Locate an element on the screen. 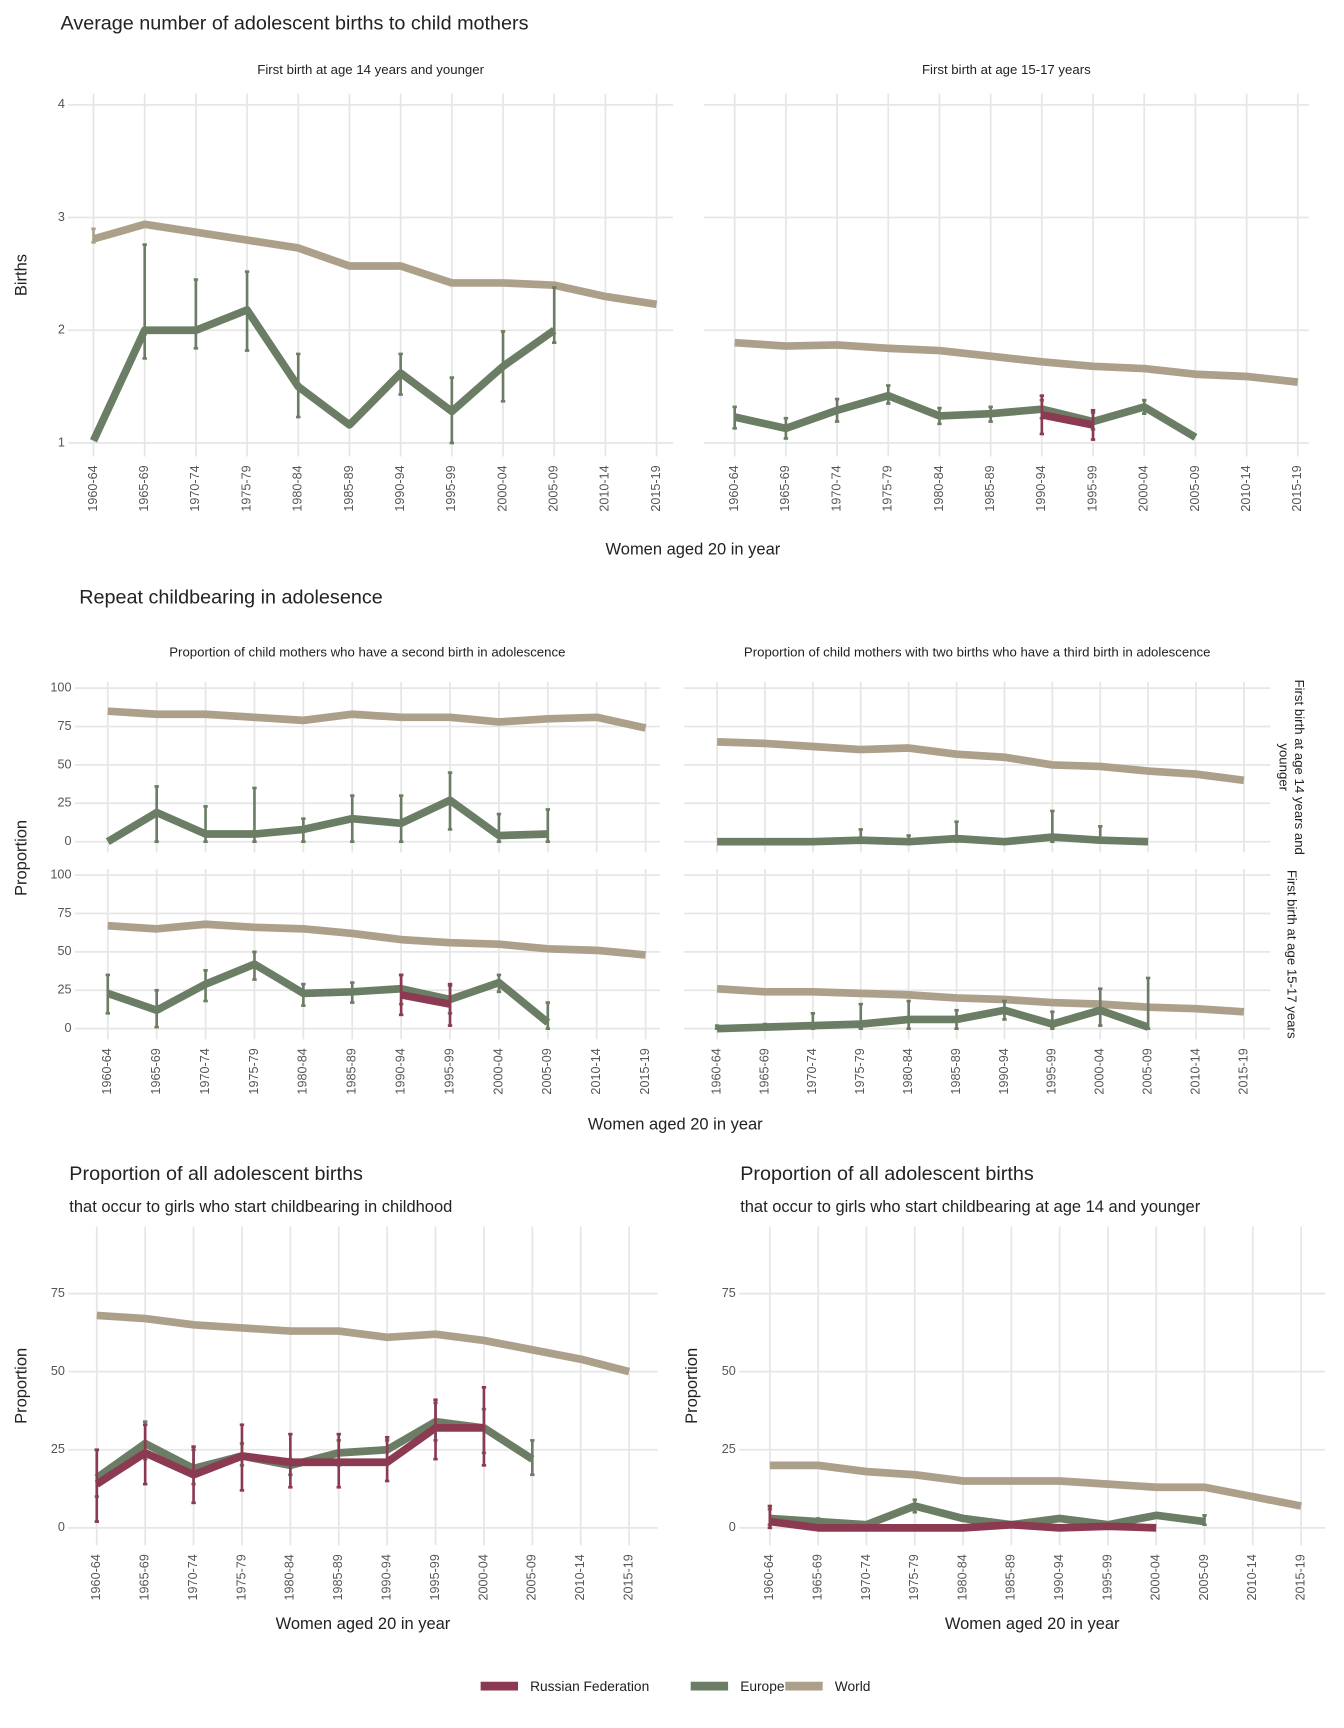 This screenshot has height=1728, width=1344. x-axis-label: Women aged 20 in year is located at coordinates (693, 549).